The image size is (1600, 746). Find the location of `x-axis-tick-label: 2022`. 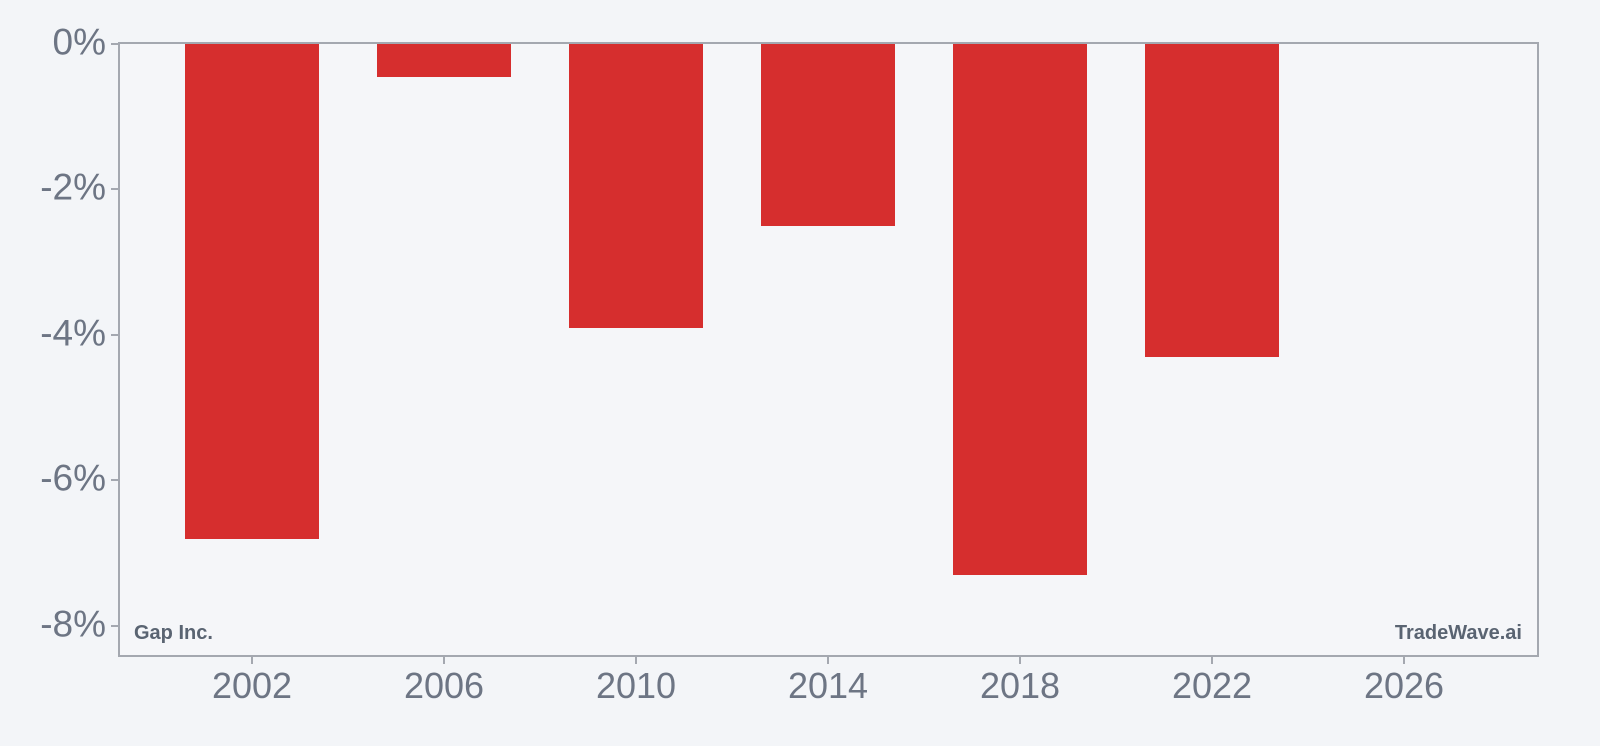

x-axis-tick-label: 2022 is located at coordinates (1212, 685).